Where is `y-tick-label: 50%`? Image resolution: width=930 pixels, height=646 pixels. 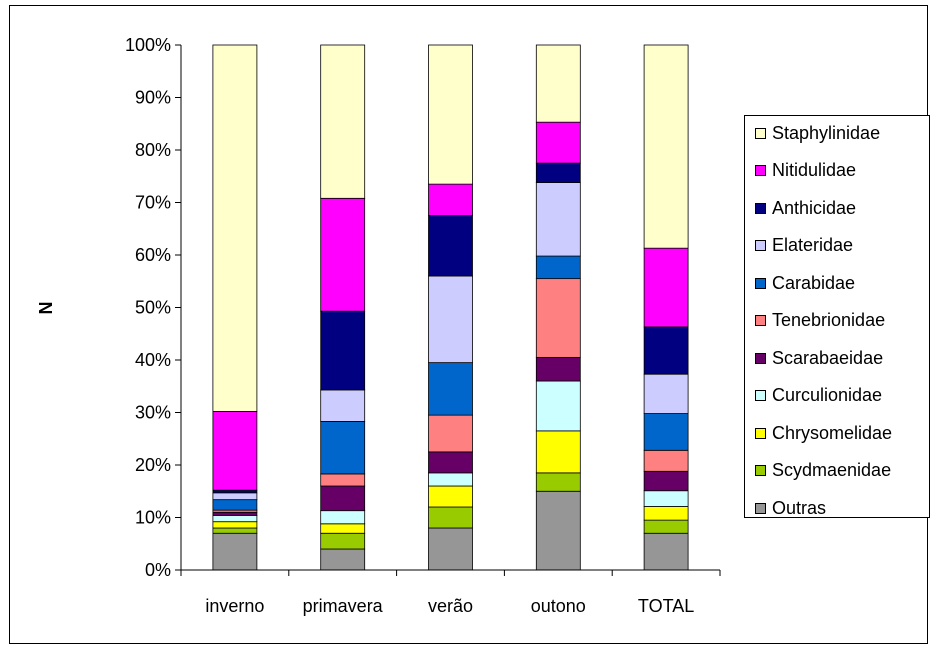
y-tick-label: 50% is located at coordinates (153, 308).